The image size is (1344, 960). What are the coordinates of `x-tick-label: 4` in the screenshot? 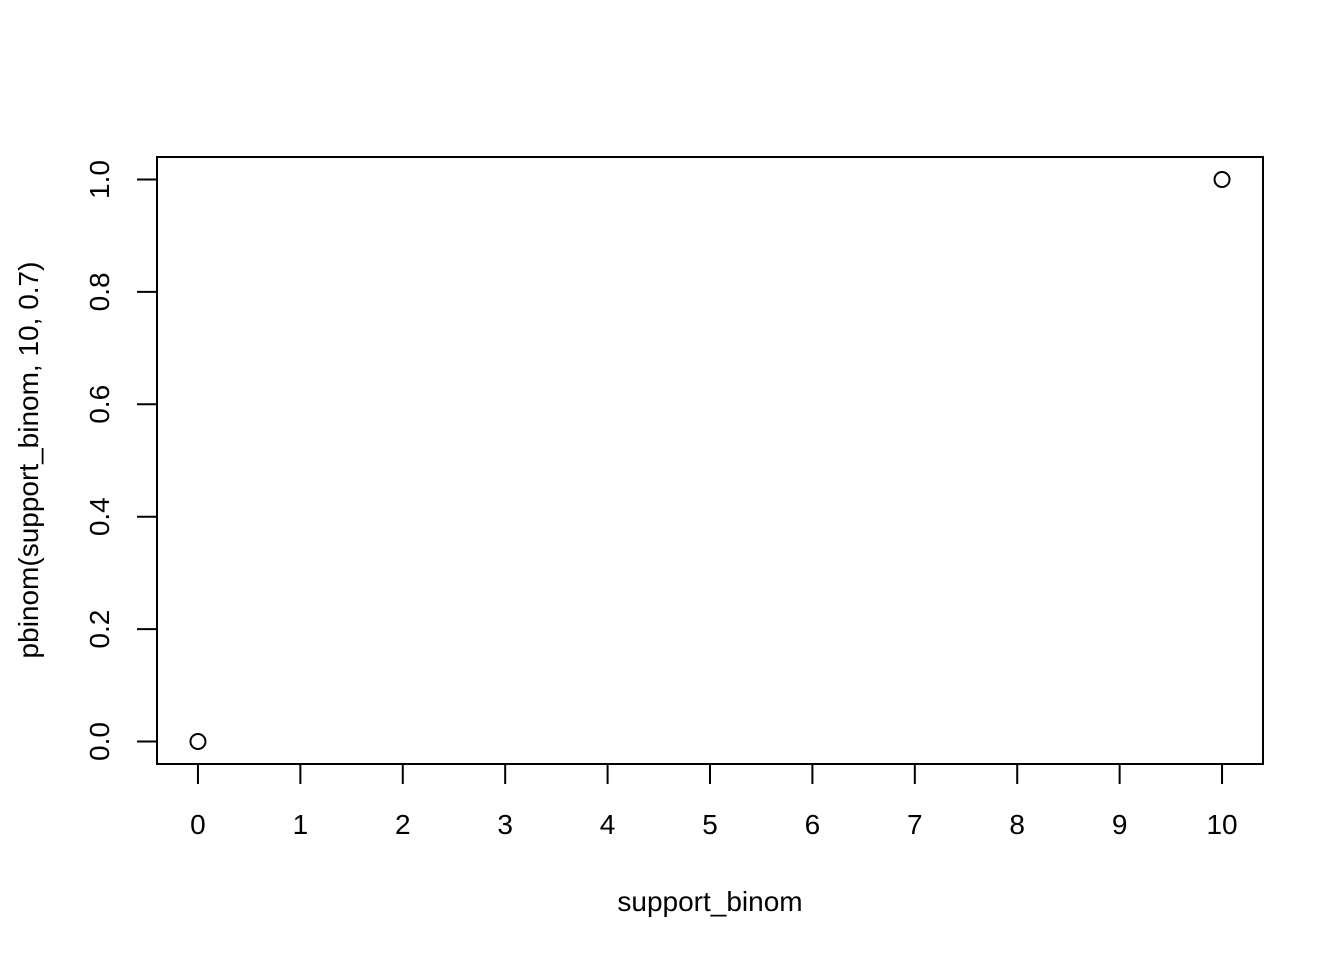 It's located at (608, 824).